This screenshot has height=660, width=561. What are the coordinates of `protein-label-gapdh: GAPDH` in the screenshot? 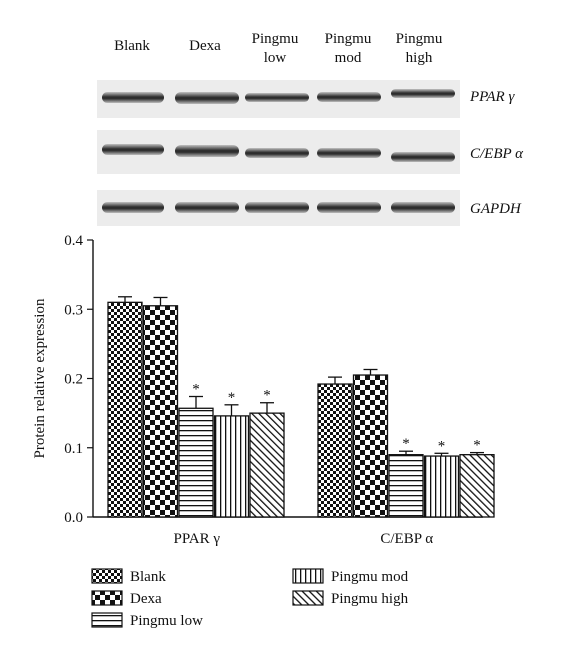 It's located at (495, 209).